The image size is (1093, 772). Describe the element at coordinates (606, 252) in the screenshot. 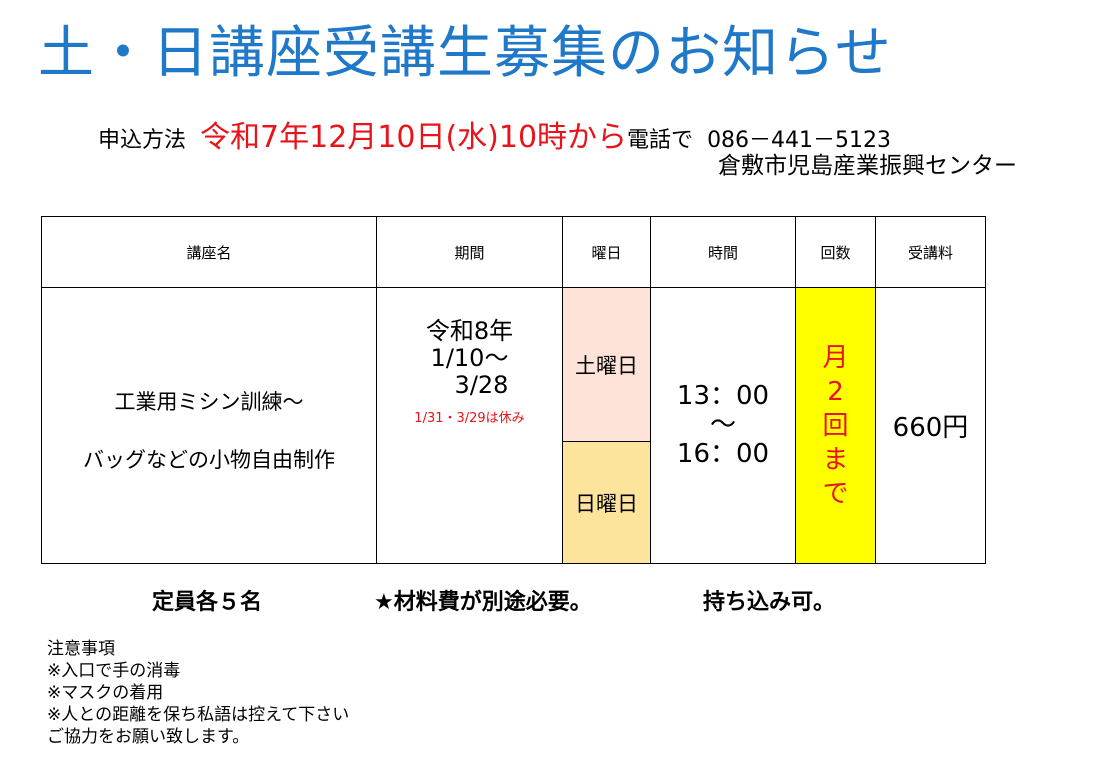

I see `header-day: 曜日` at that location.